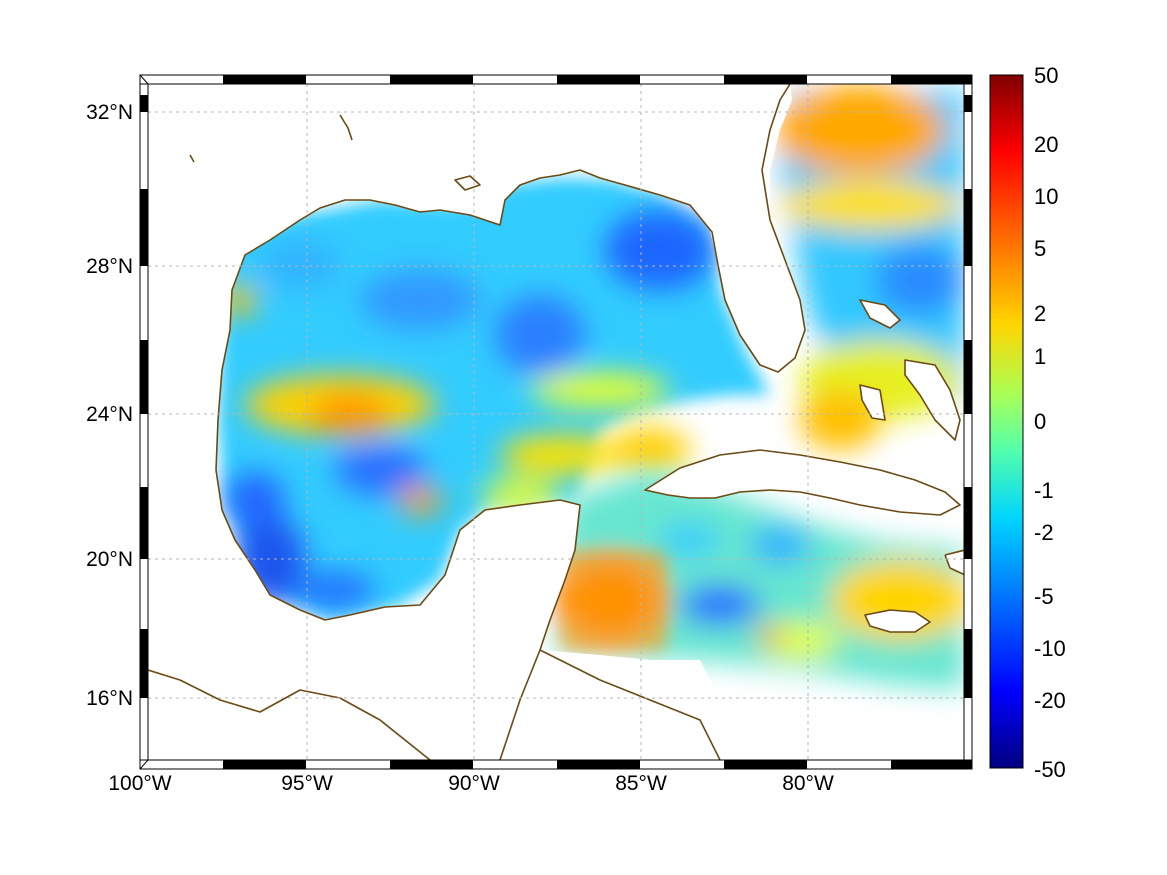 The height and width of the screenshot is (875, 1167). I want to click on colorbar-label-neg5: -5, so click(1044, 596).